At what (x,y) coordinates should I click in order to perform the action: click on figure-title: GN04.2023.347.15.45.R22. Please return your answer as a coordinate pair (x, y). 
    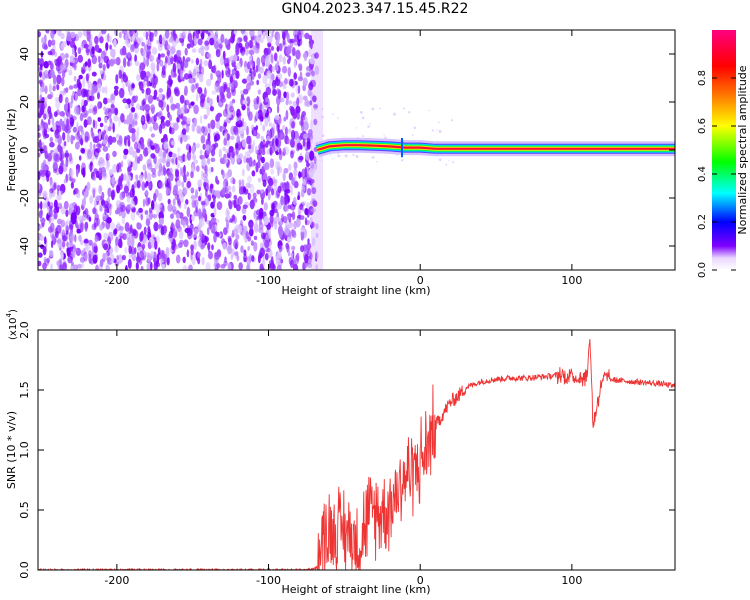
    Looking at the image, I should click on (375, 9).